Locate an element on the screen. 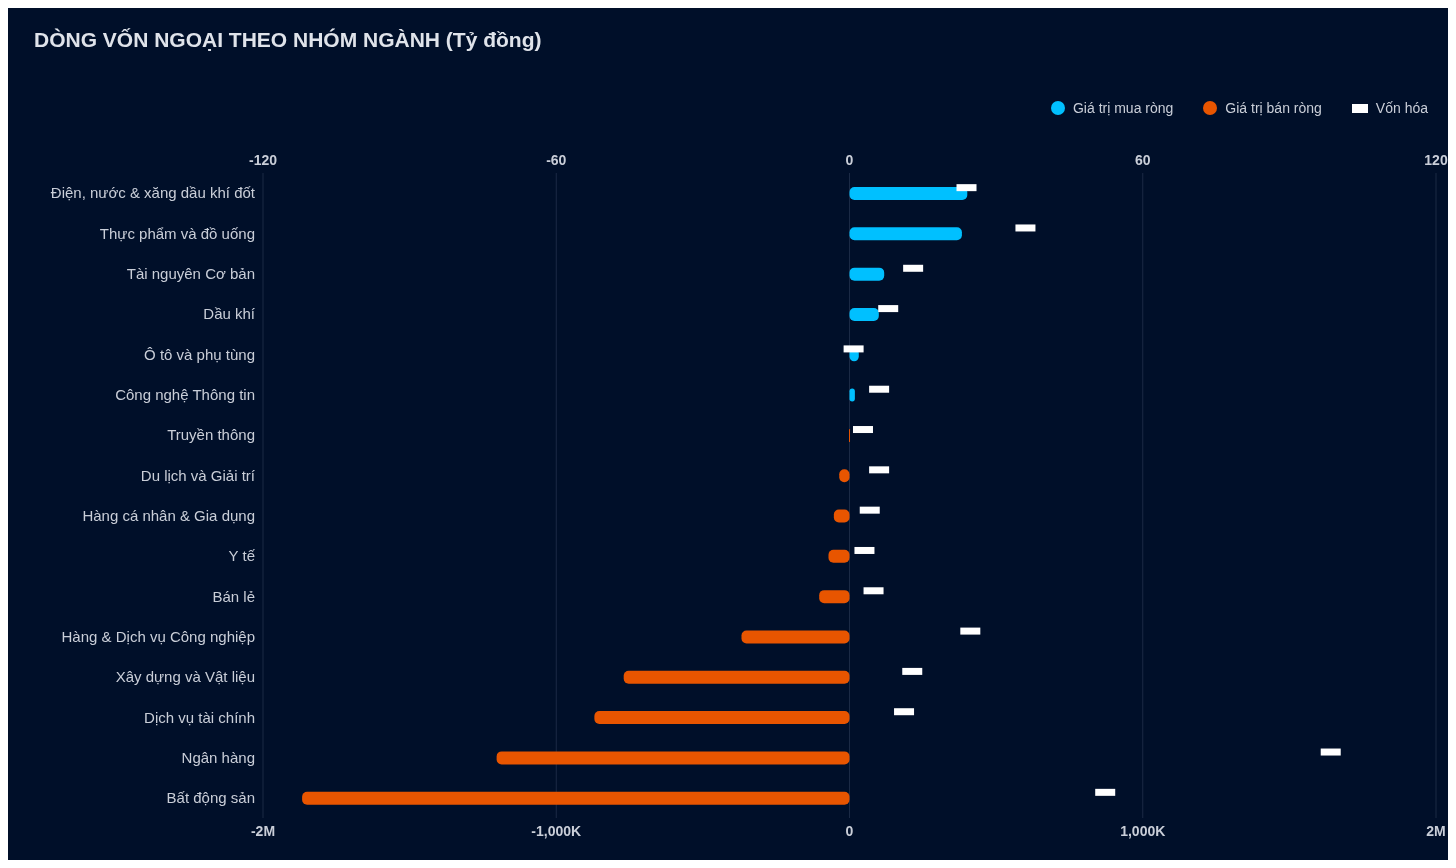  y-tick-label: Công nghệ Thông tin is located at coordinates (185, 395).